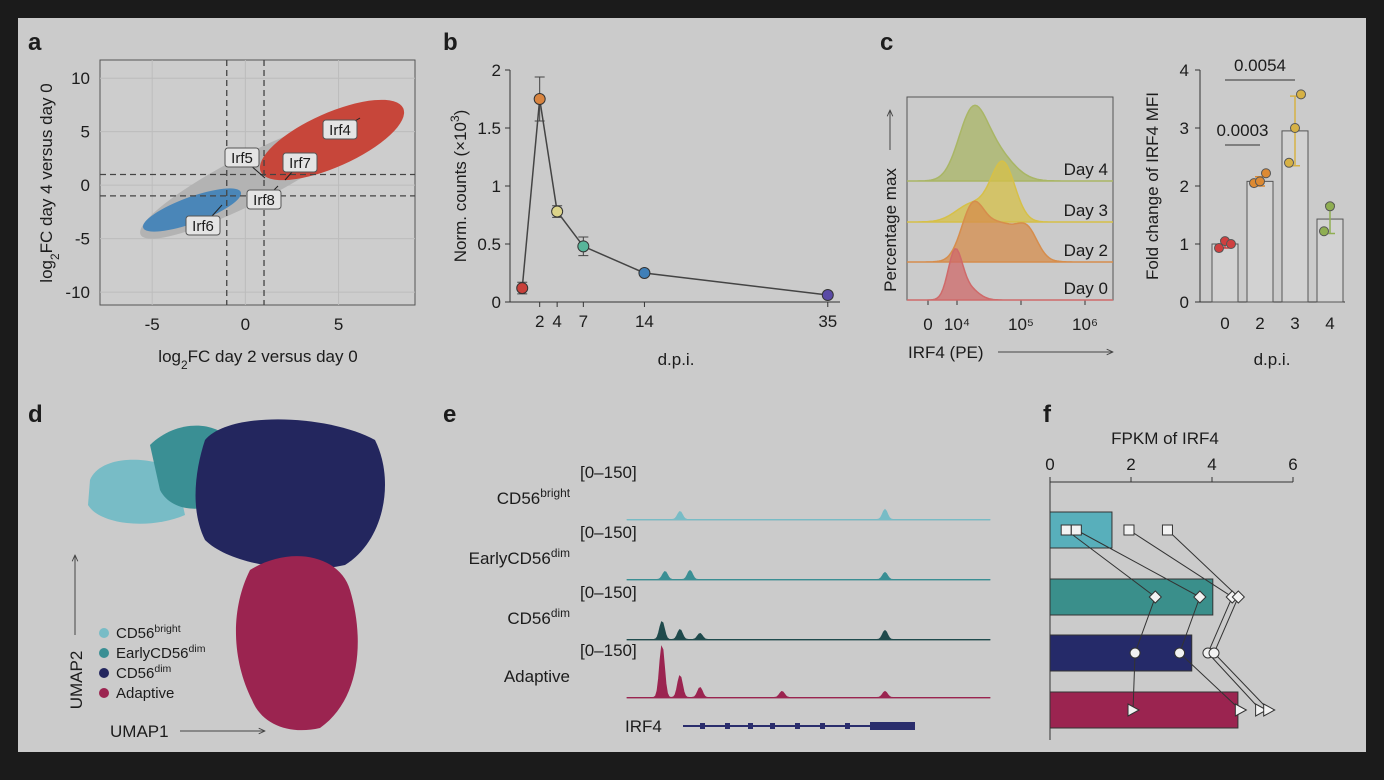 The image size is (1384, 780). Describe the element at coordinates (135, 673) in the screenshot. I see `legend-label-part: CD56` at that location.